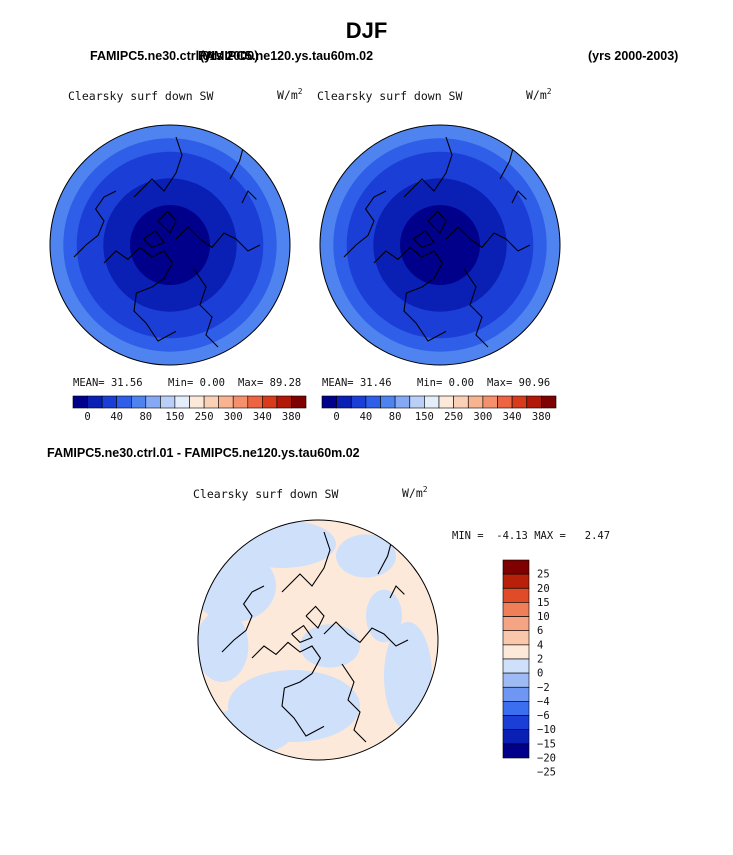 The height and width of the screenshot is (855, 733). I want to click on panel2-variable: Clearsky surf down SW, so click(390, 96).